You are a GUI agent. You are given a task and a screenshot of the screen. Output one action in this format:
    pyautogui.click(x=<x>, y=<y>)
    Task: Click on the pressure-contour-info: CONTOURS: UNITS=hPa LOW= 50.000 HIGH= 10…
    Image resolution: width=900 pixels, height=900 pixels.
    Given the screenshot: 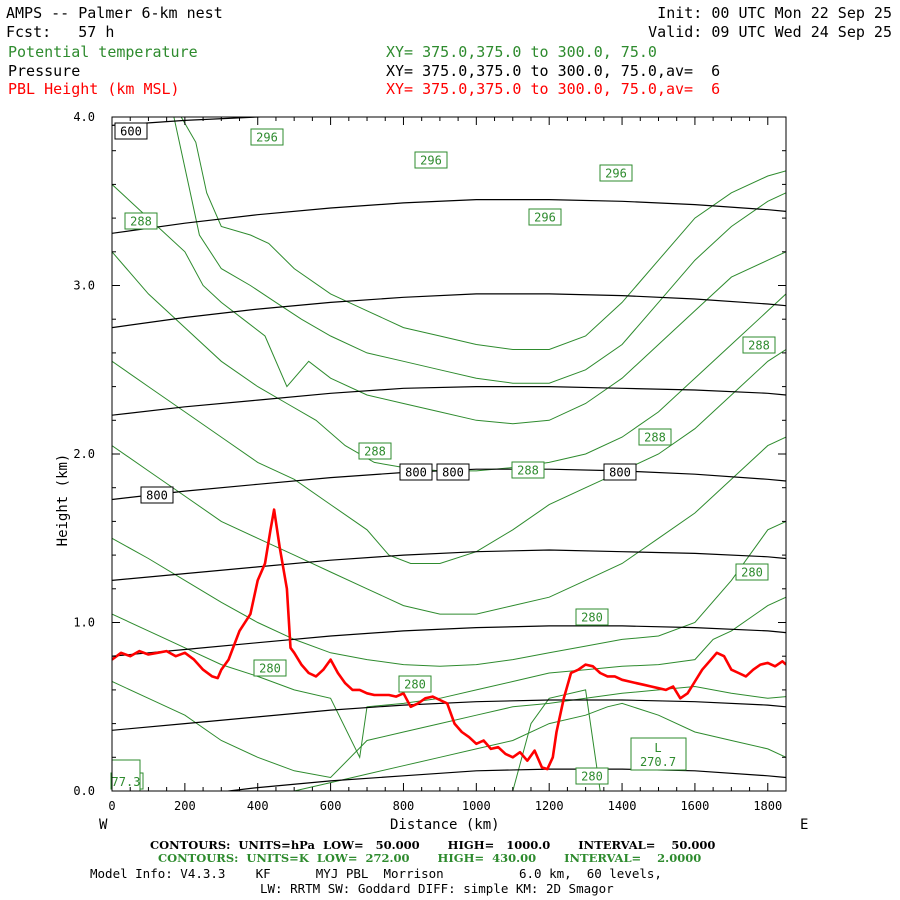 What is the action you would take?
    pyautogui.click(x=433, y=845)
    